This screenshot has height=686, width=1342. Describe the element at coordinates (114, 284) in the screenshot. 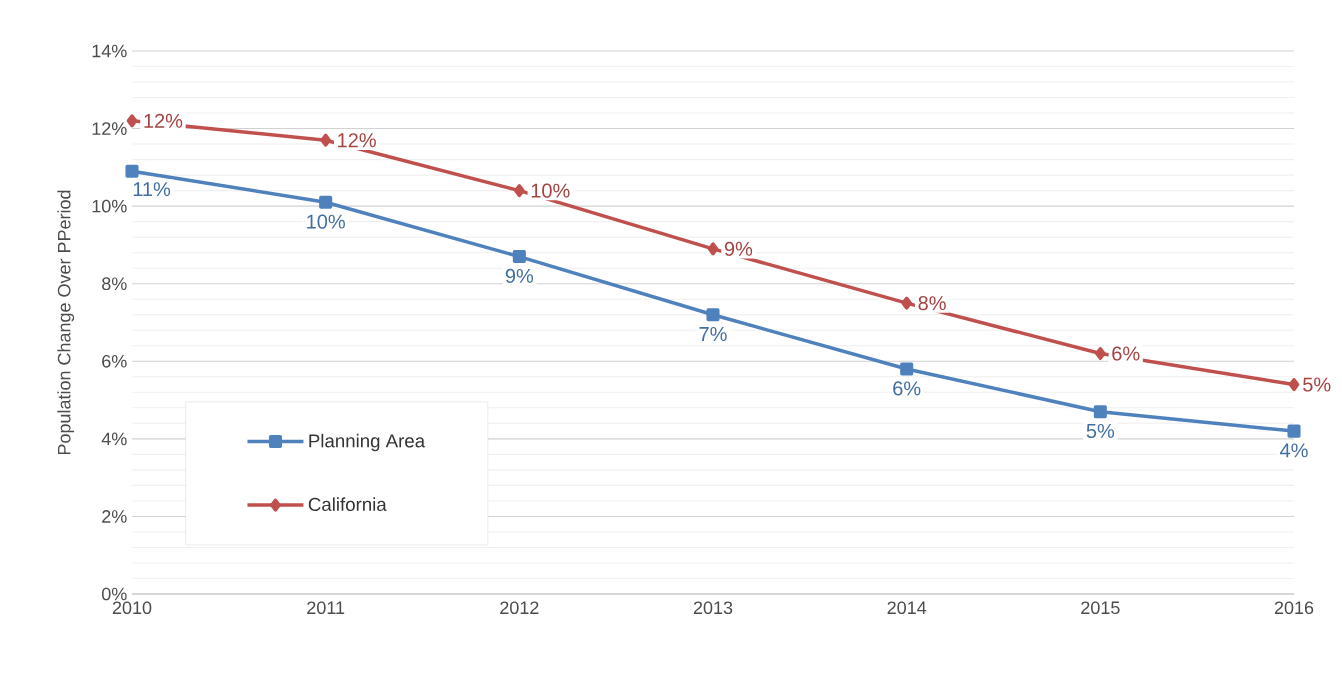

I see `y-tick-label: 8%` at that location.